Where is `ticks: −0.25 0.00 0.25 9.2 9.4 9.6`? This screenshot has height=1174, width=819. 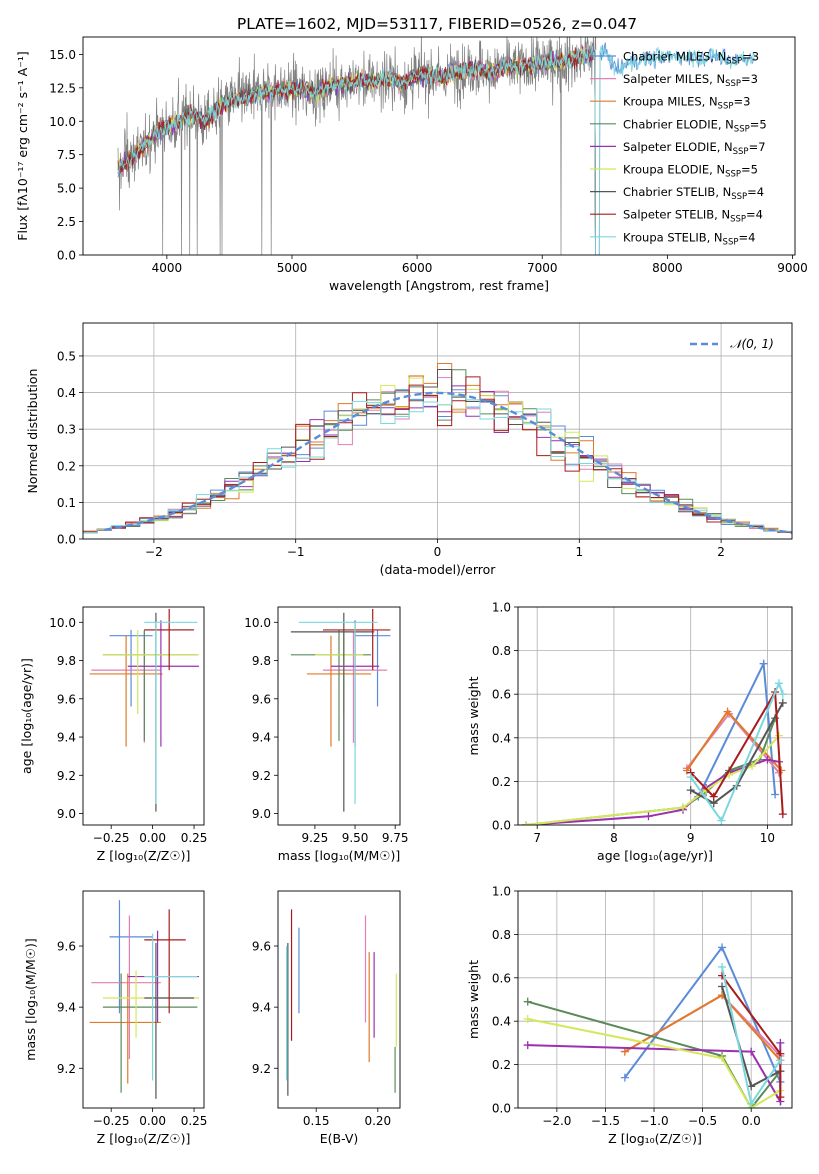 ticks: −0.25 0.00 0.25 9.2 9.4 9.6 is located at coordinates (132, 1034).